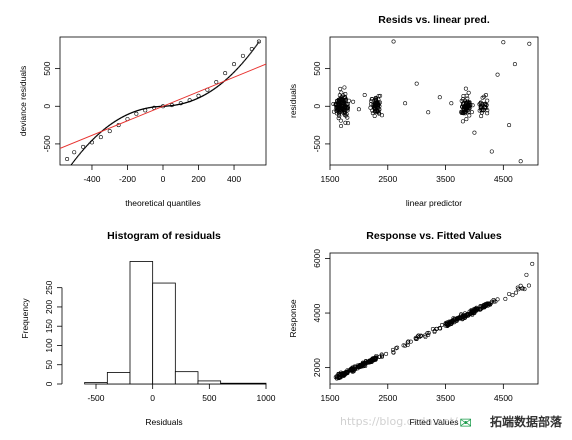  What do you see at coordinates (266, 398) in the screenshot?
I see `x-tick-label: 1000` at bounding box center [266, 398].